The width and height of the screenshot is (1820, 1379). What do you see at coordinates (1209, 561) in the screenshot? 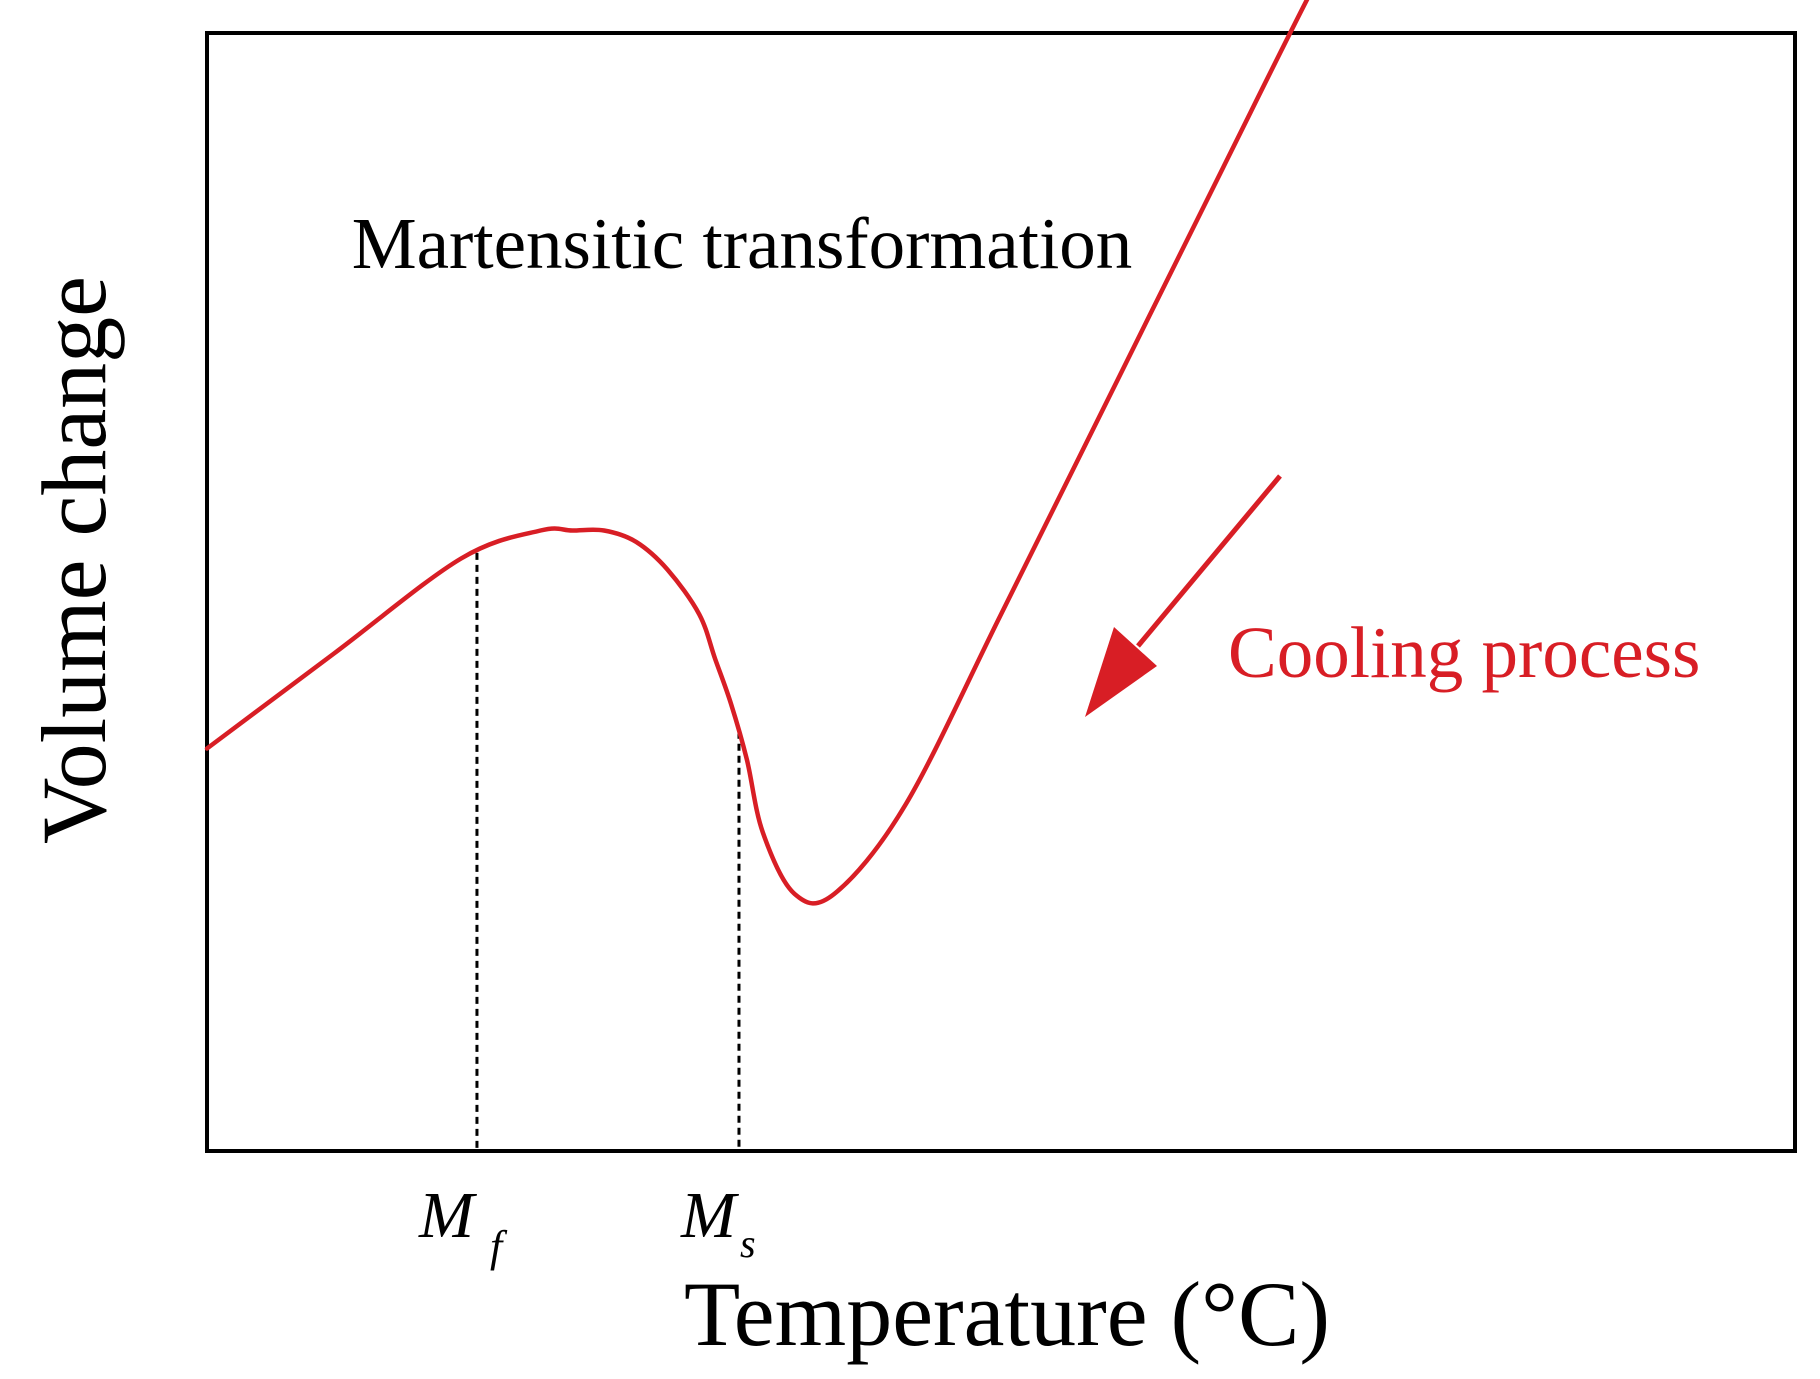
I see `cooling-arrow-shaft` at bounding box center [1209, 561].